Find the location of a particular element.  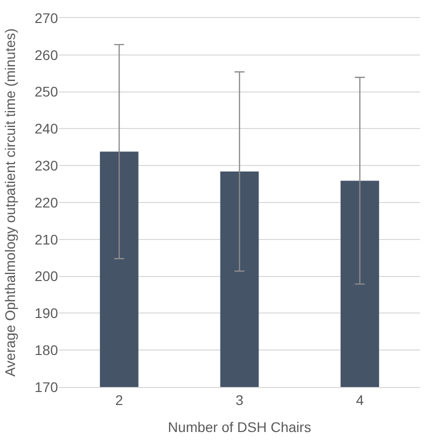

y-tick-label: 260 is located at coordinates (46, 54).